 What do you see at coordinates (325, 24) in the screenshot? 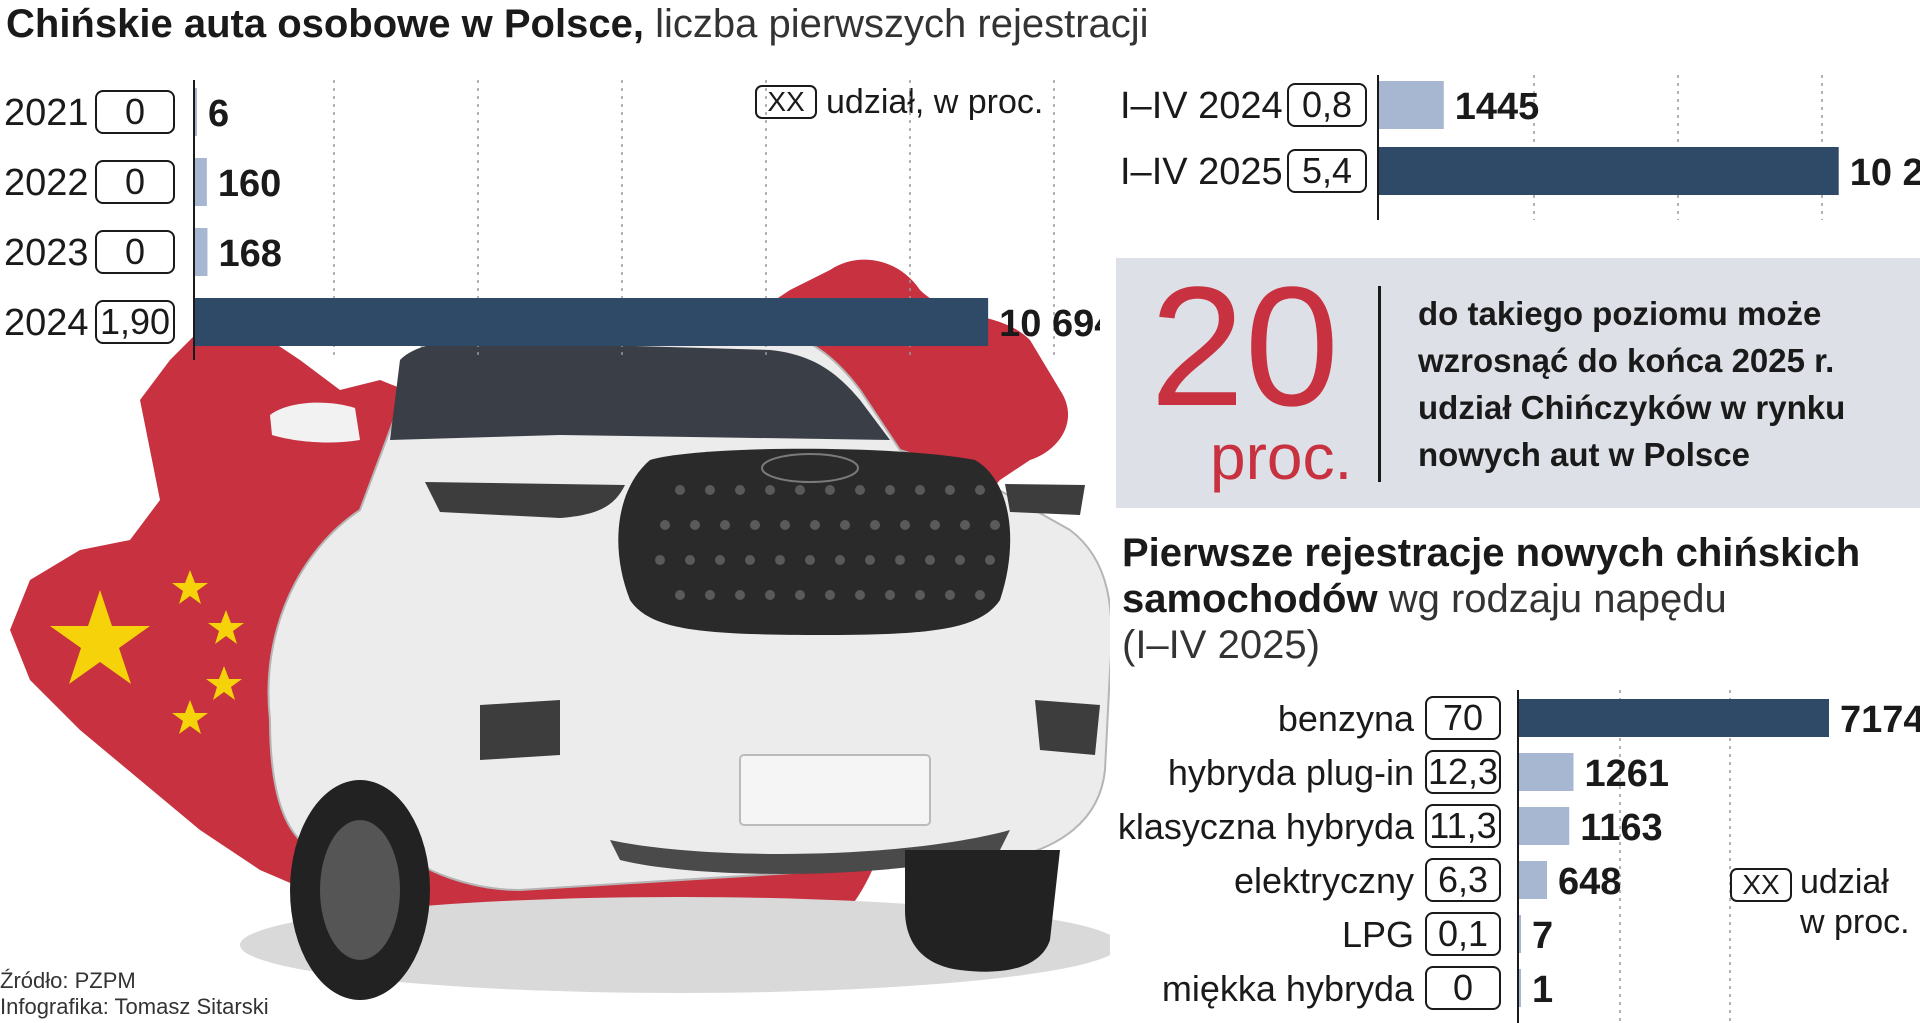
I see `title-bold: Chińskie auta osobowe w Polsce,` at bounding box center [325, 24].